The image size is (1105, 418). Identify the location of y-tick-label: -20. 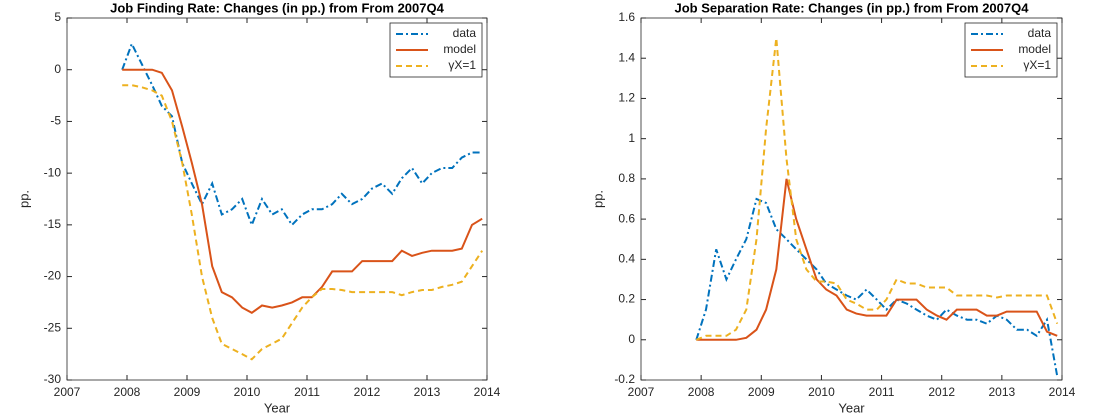
(53, 276).